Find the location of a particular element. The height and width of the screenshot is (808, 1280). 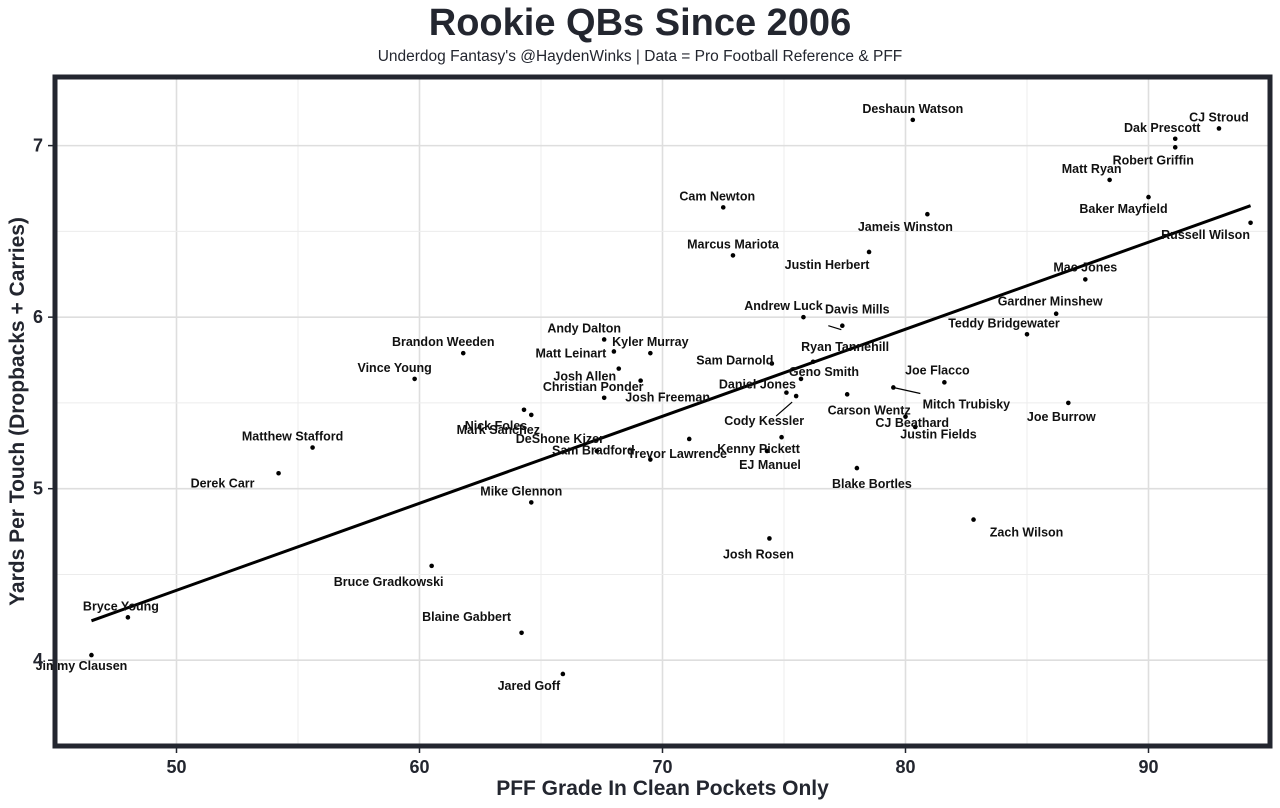

y-tick-label: 6 is located at coordinates (38, 317).